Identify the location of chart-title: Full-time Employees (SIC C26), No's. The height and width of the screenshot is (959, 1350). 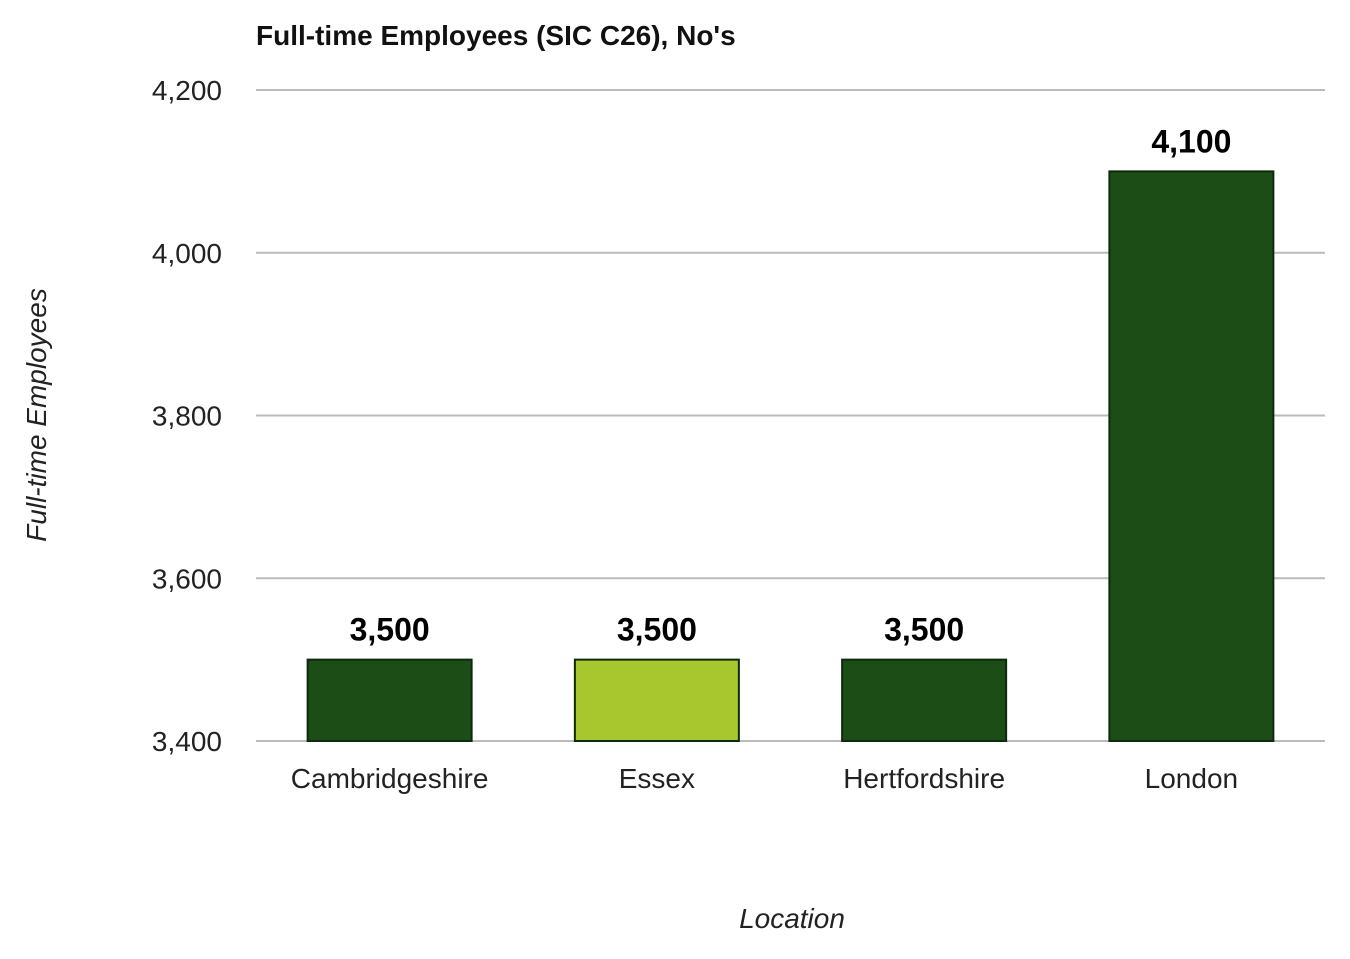
(496, 35).